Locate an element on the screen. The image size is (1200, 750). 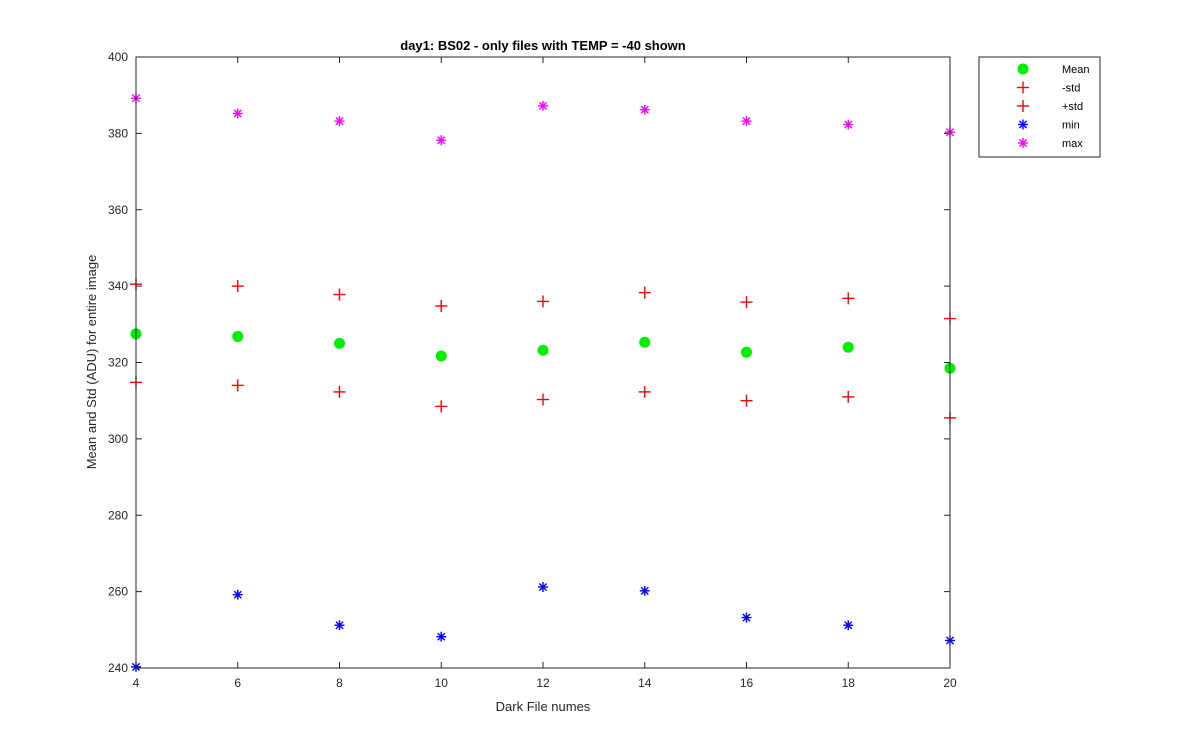
legend-marker-min is located at coordinates (1023, 124).